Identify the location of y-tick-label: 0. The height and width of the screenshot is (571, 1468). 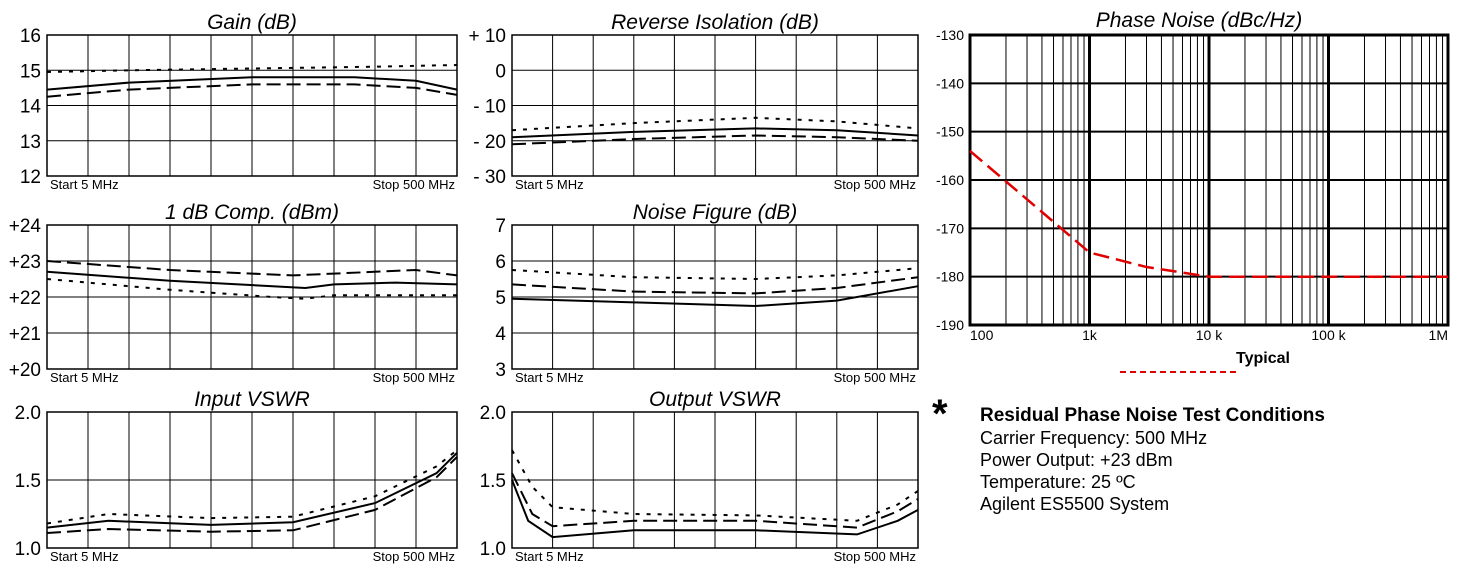
(500, 71).